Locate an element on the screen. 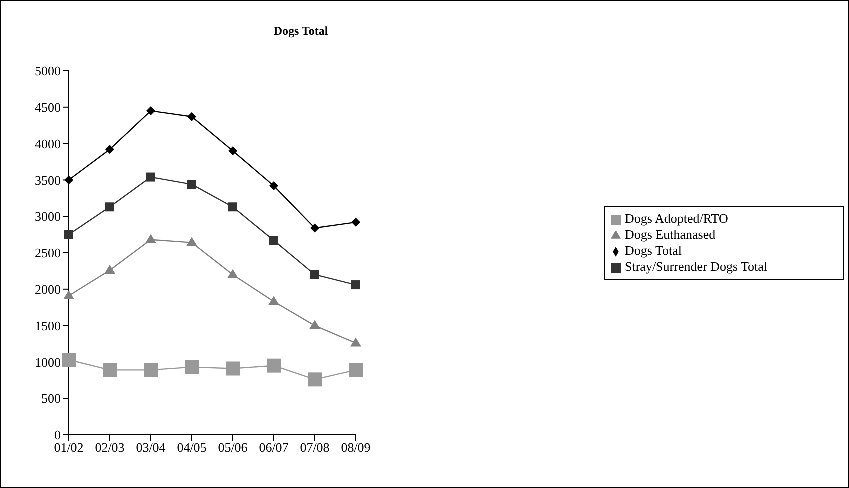  x-tick-label: 05/06 is located at coordinates (233, 448).